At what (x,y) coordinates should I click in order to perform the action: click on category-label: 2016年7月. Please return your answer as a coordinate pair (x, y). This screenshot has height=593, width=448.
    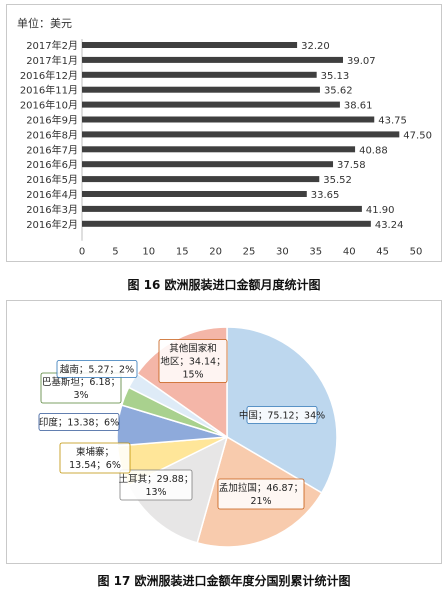
    Looking at the image, I should click on (52, 149).